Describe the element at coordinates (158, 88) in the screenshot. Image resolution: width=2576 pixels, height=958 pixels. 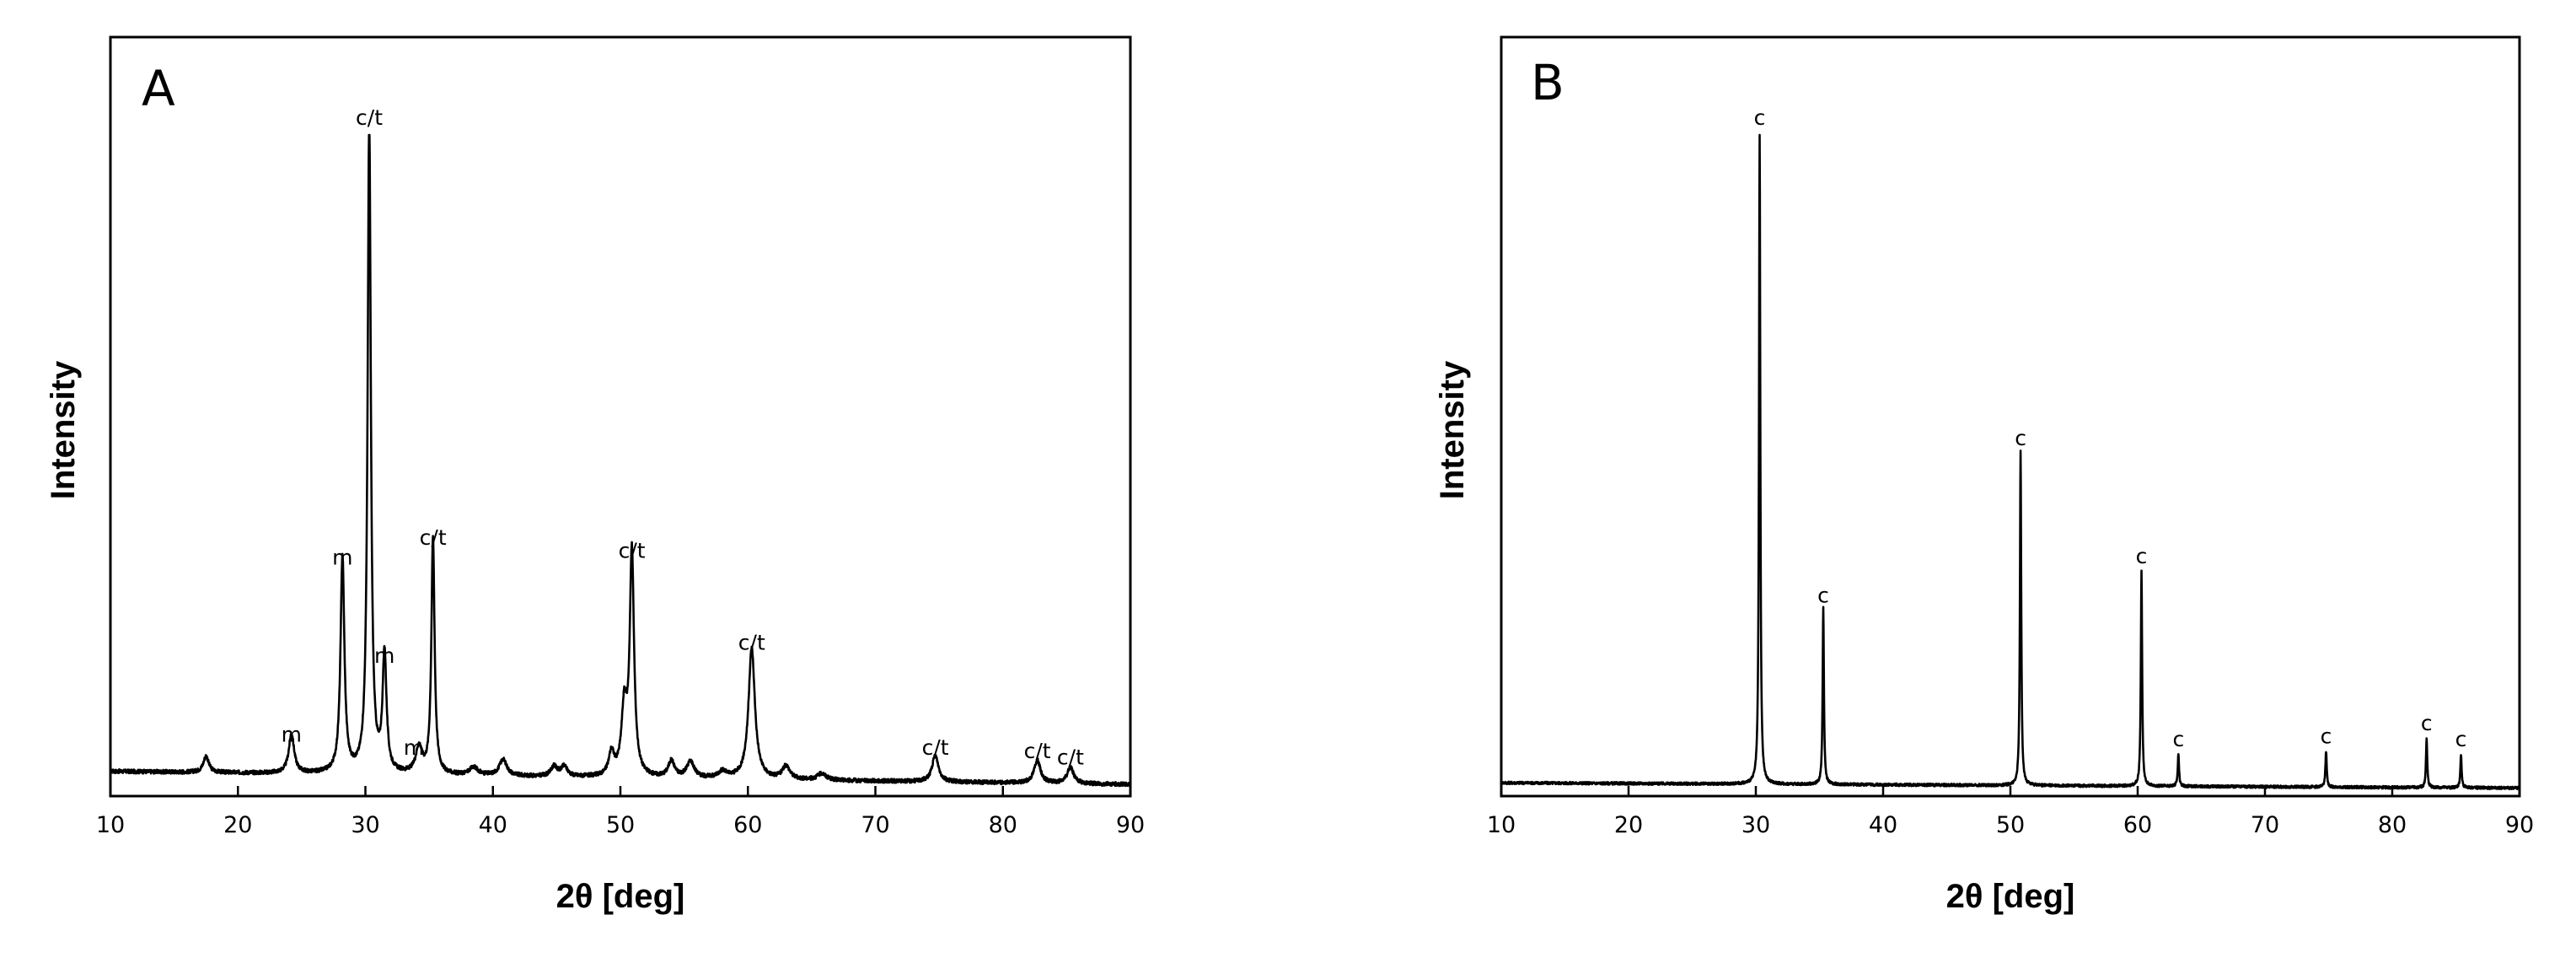
I see `panel-label: A` at that location.